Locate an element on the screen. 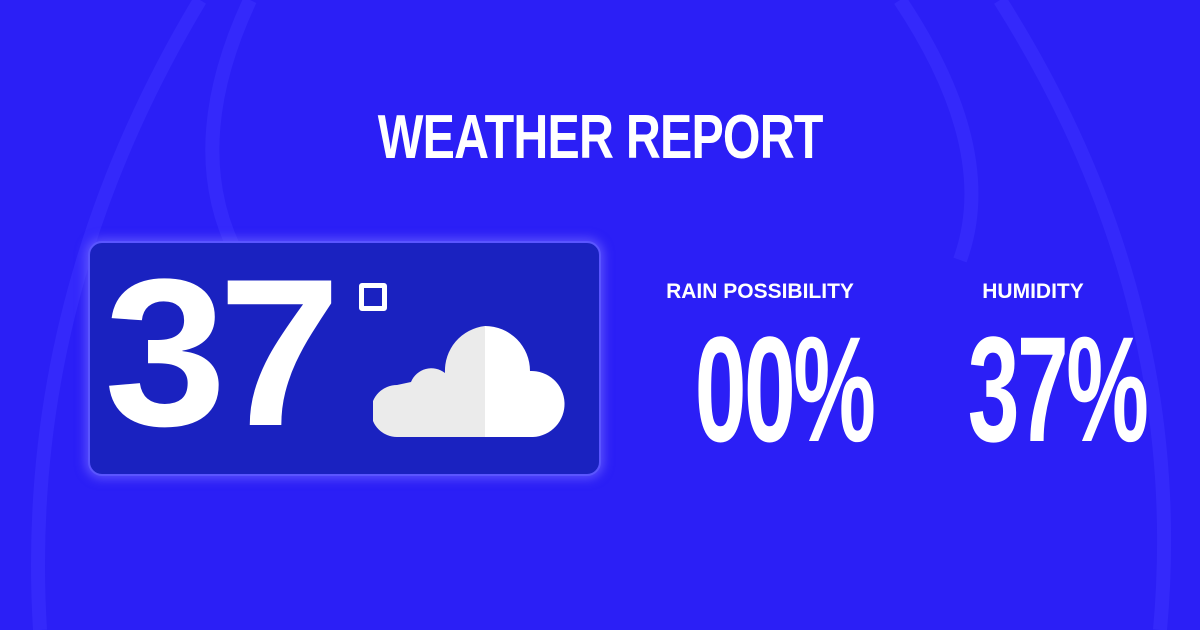  humidity: HUMIDITY 37% is located at coordinates (1033, 377).